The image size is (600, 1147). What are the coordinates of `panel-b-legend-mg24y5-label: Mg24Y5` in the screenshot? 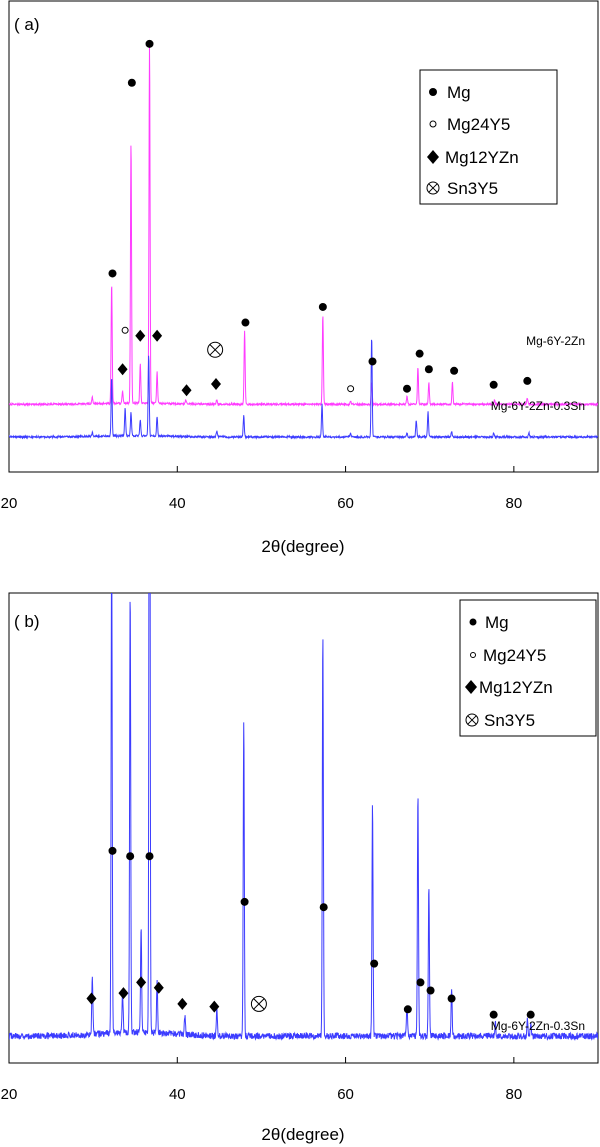 It's located at (514, 655).